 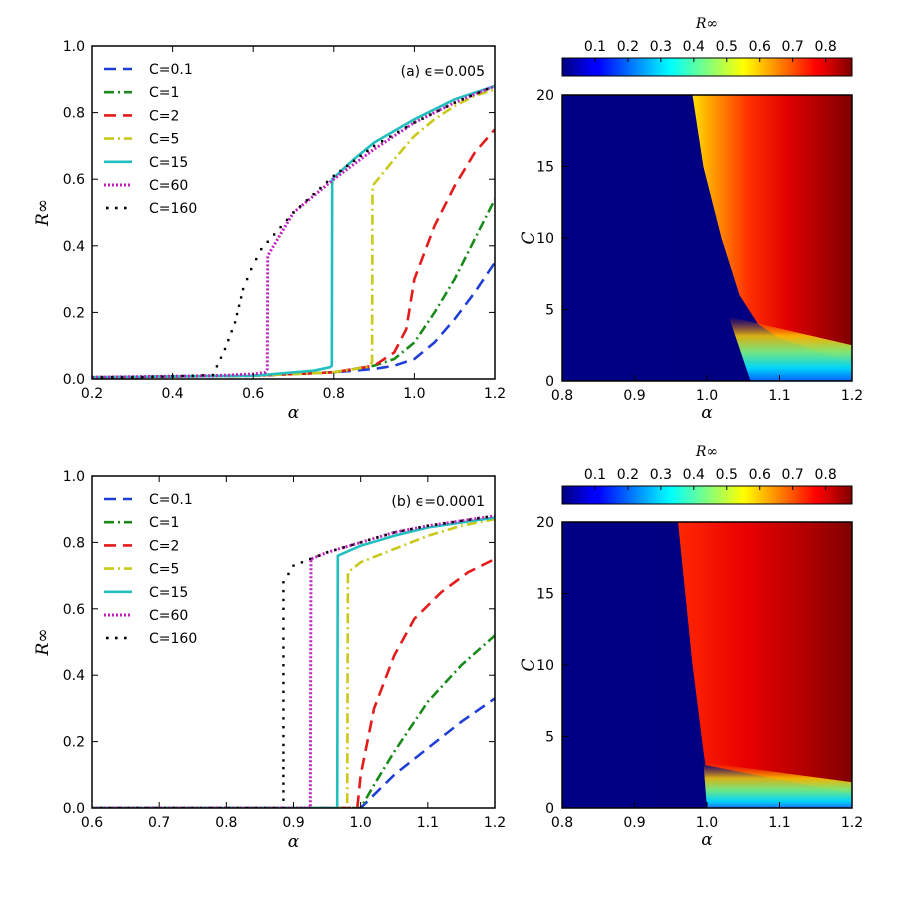 What do you see at coordinates (661, 47) in the screenshot?
I see `colorbar-tick-label: 0.3` at bounding box center [661, 47].